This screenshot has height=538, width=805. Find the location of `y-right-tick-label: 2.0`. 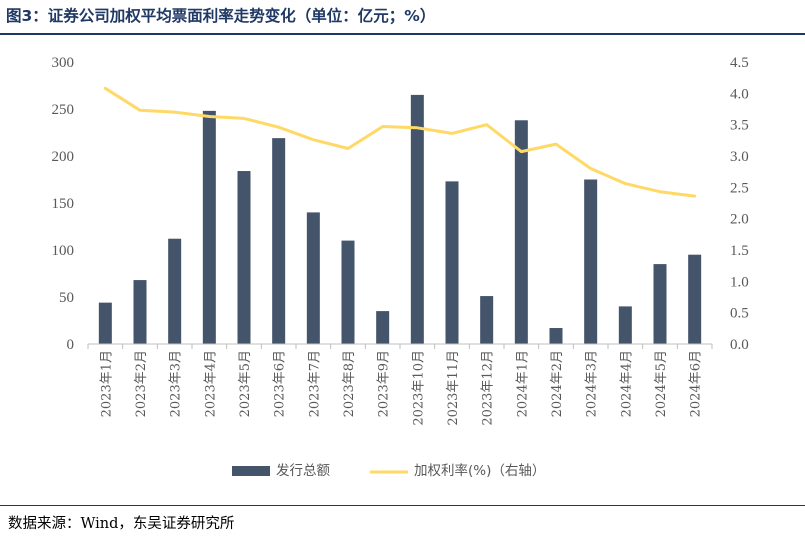

y-right-tick-label: 2.0 is located at coordinates (739, 220).